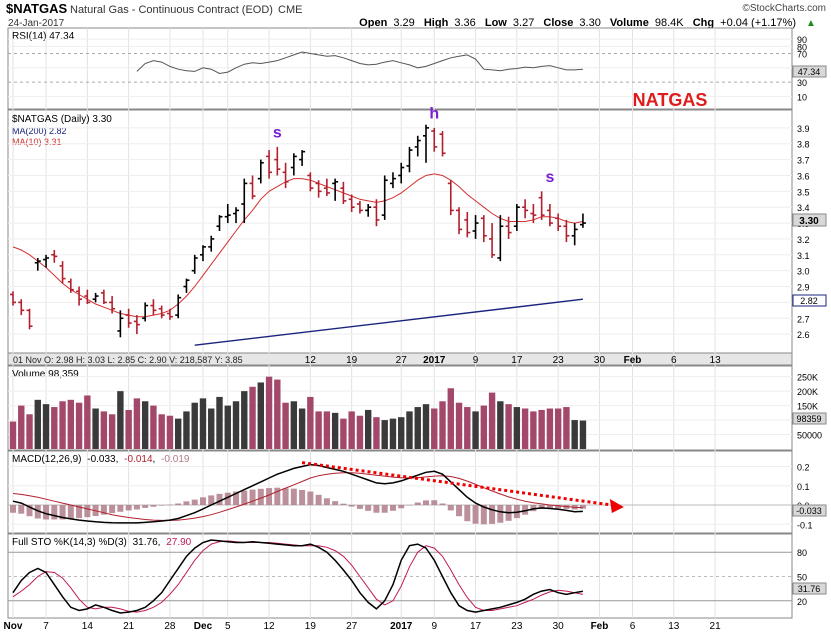 The image size is (831, 640). What do you see at coordinates (784, 8) in the screenshot?
I see `stockcharts-watermark: ©StockCharts.com` at bounding box center [784, 8].